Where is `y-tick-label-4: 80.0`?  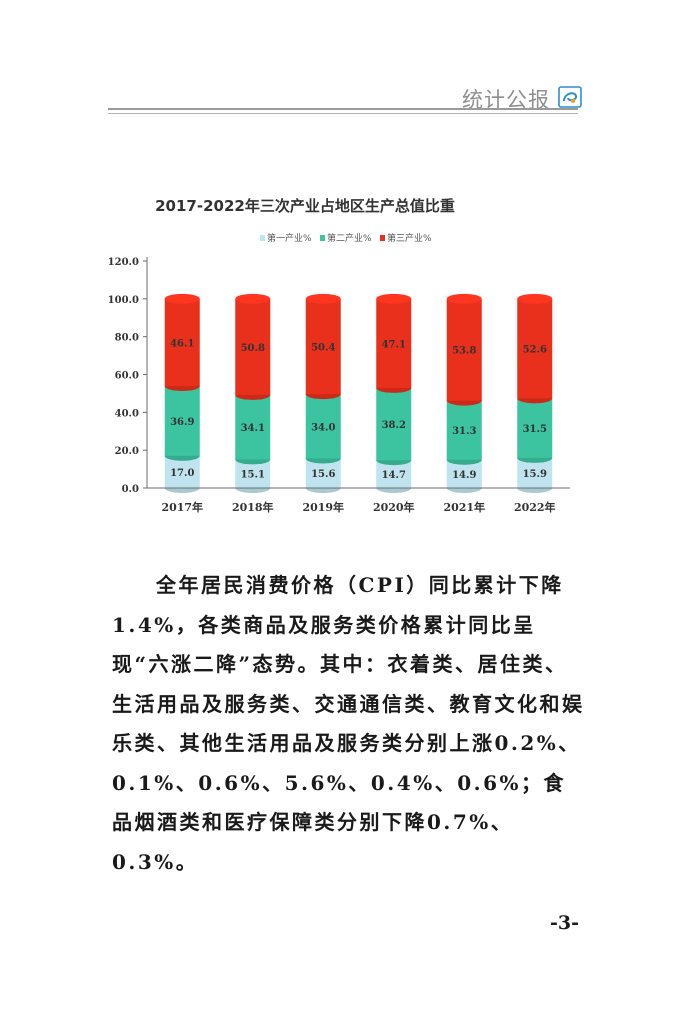 y-tick-label-4: 80.0 is located at coordinates (127, 338).